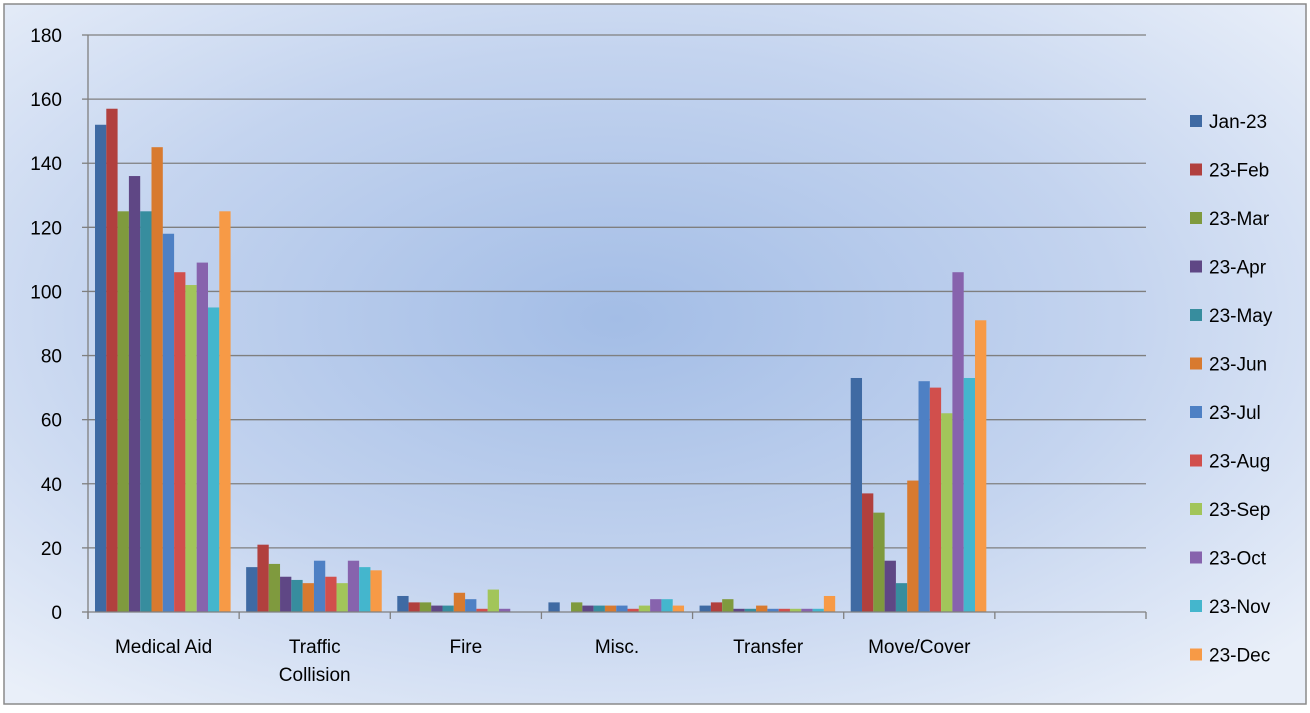 This screenshot has height=713, width=1310. What do you see at coordinates (1239, 219) in the screenshot?
I see `legend-label: 23-Mar` at bounding box center [1239, 219].